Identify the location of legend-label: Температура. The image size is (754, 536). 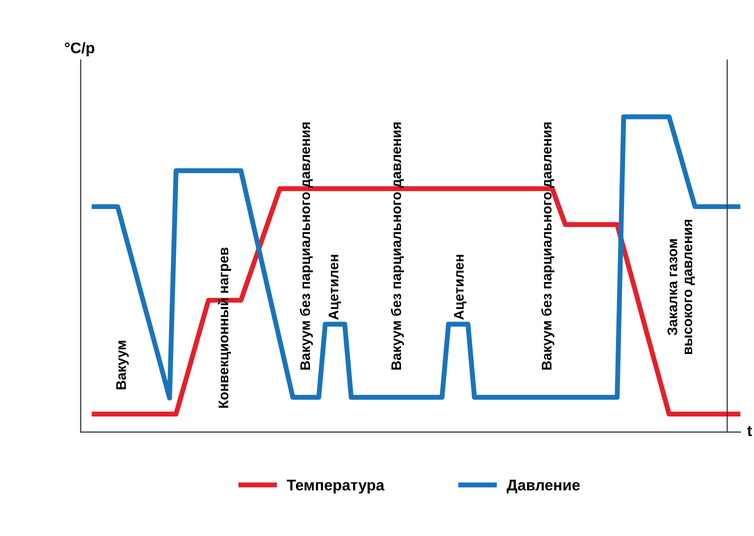
(335, 487).